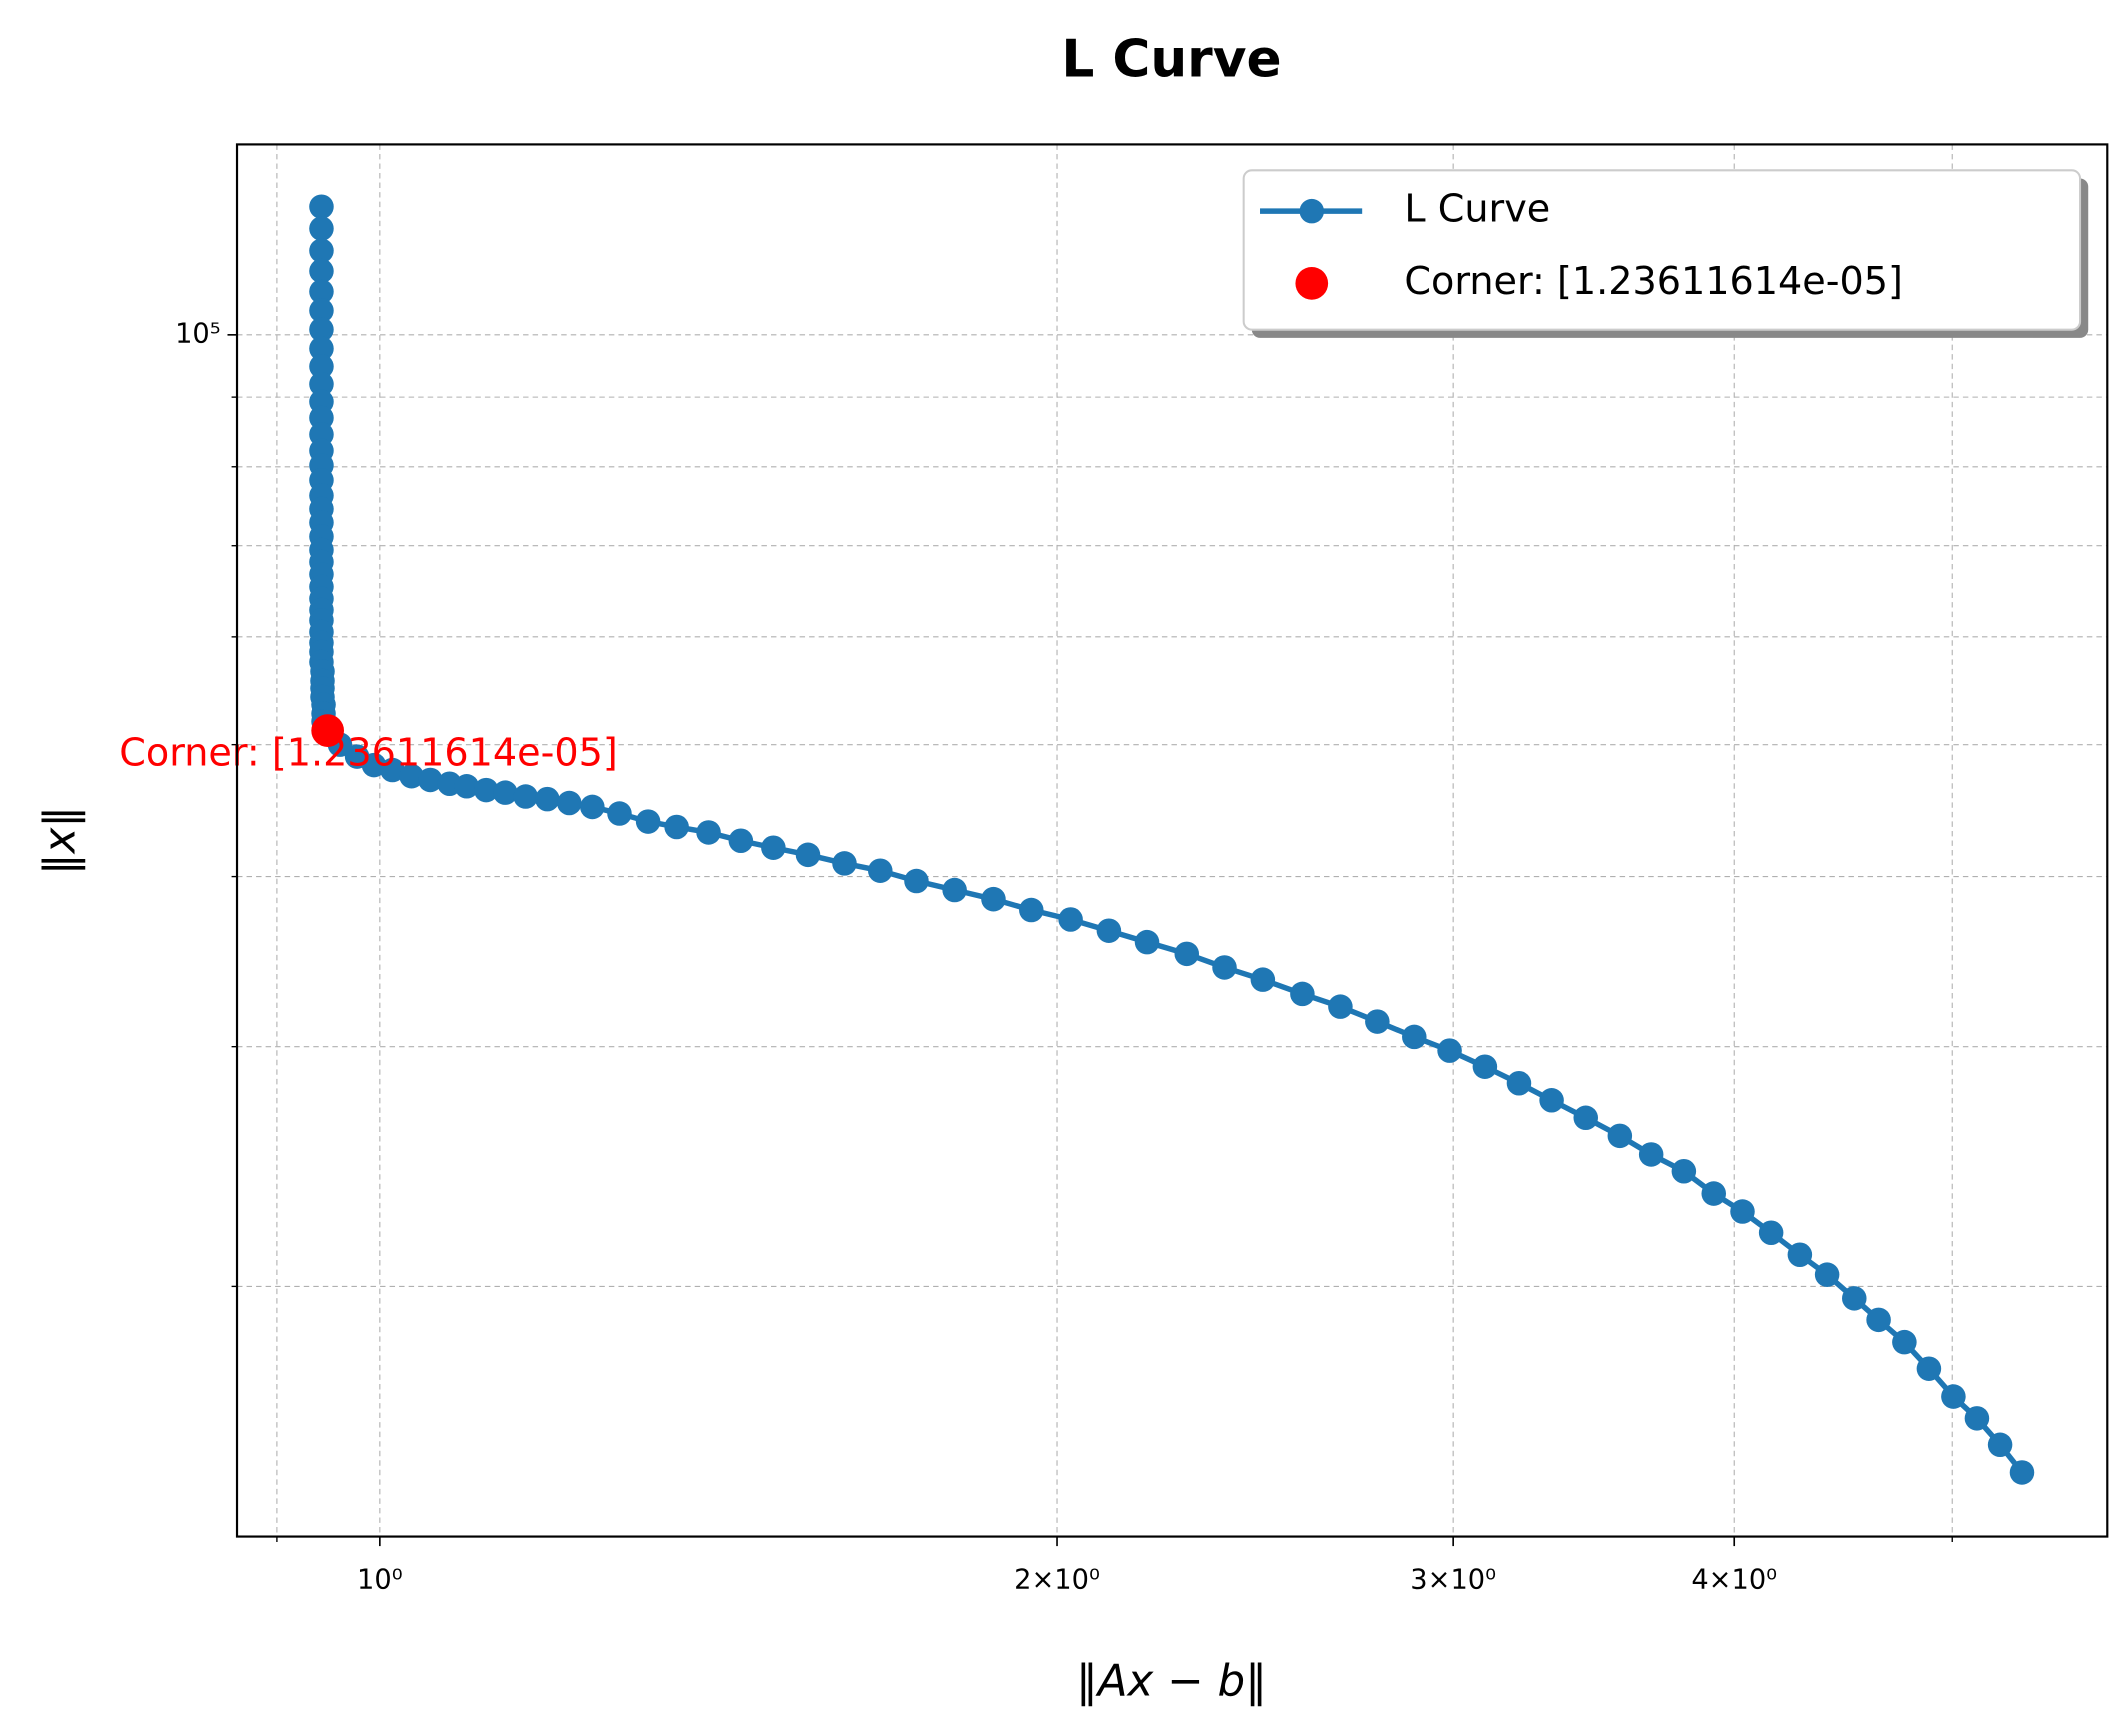  What do you see at coordinates (1477, 209) in the screenshot?
I see `legend-label: L Curve` at bounding box center [1477, 209].